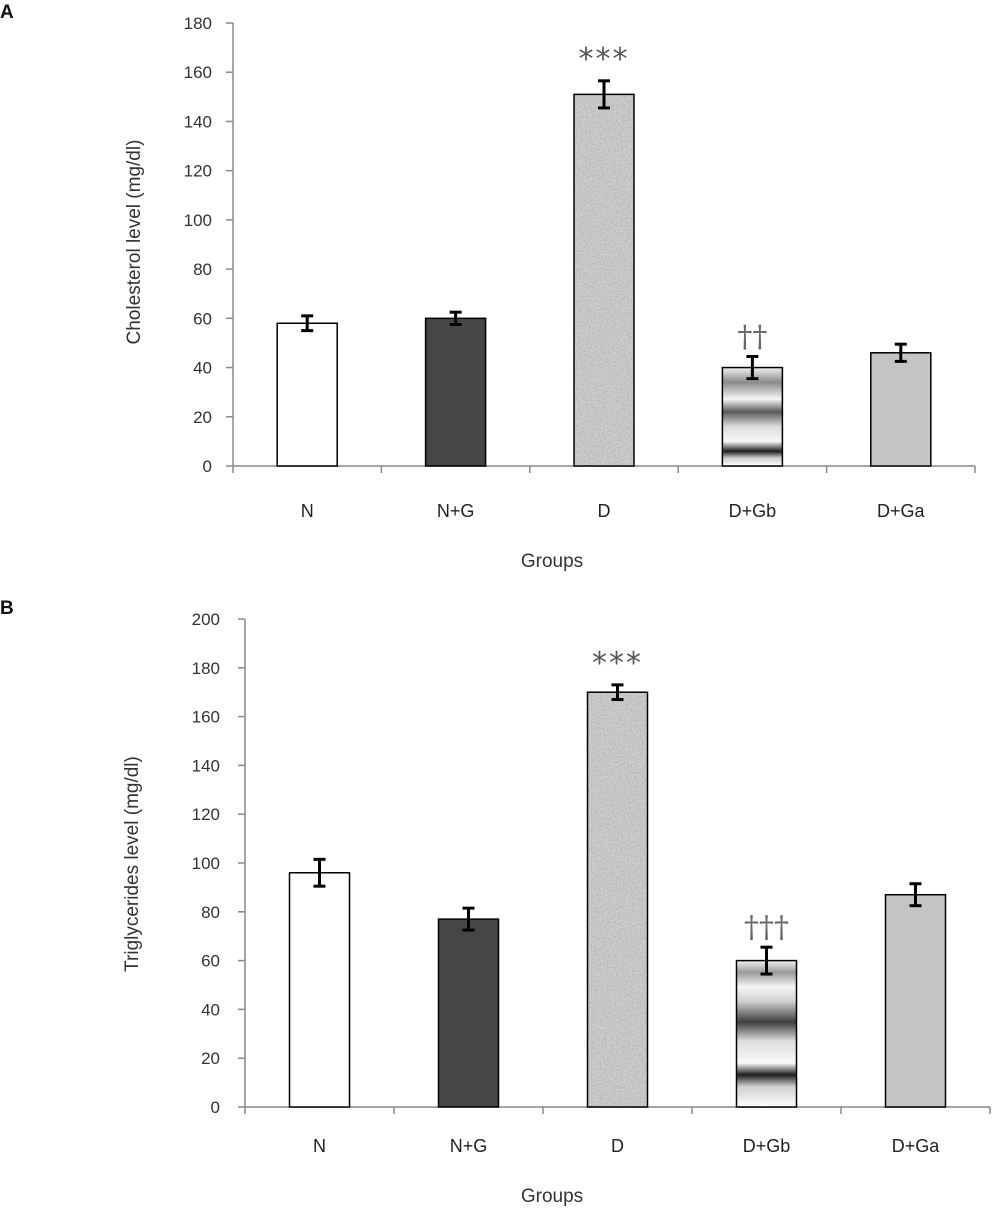 The image size is (1000, 1208). Describe the element at coordinates (552, 561) in the screenshot. I see `x-axis-title-a: Groups` at that location.